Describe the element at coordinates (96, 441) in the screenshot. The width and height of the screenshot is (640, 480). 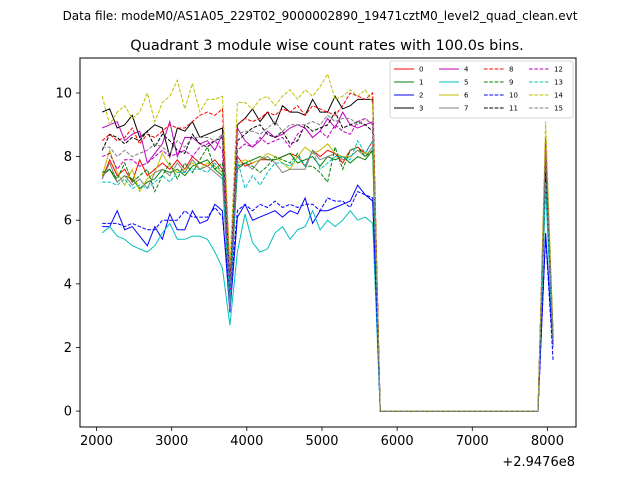
I see `x-tick-label: 2000` at that location.